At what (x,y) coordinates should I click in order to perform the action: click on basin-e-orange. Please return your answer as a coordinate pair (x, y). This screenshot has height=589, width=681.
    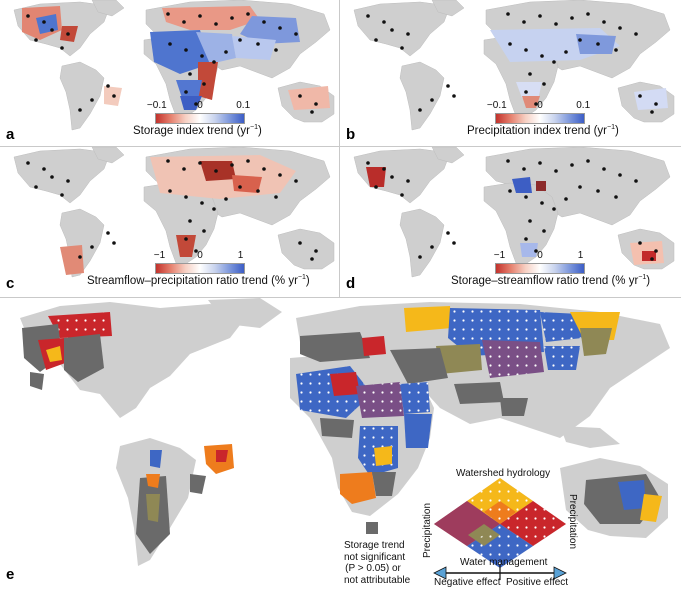
    Looking at the image, I should click on (358, 488).